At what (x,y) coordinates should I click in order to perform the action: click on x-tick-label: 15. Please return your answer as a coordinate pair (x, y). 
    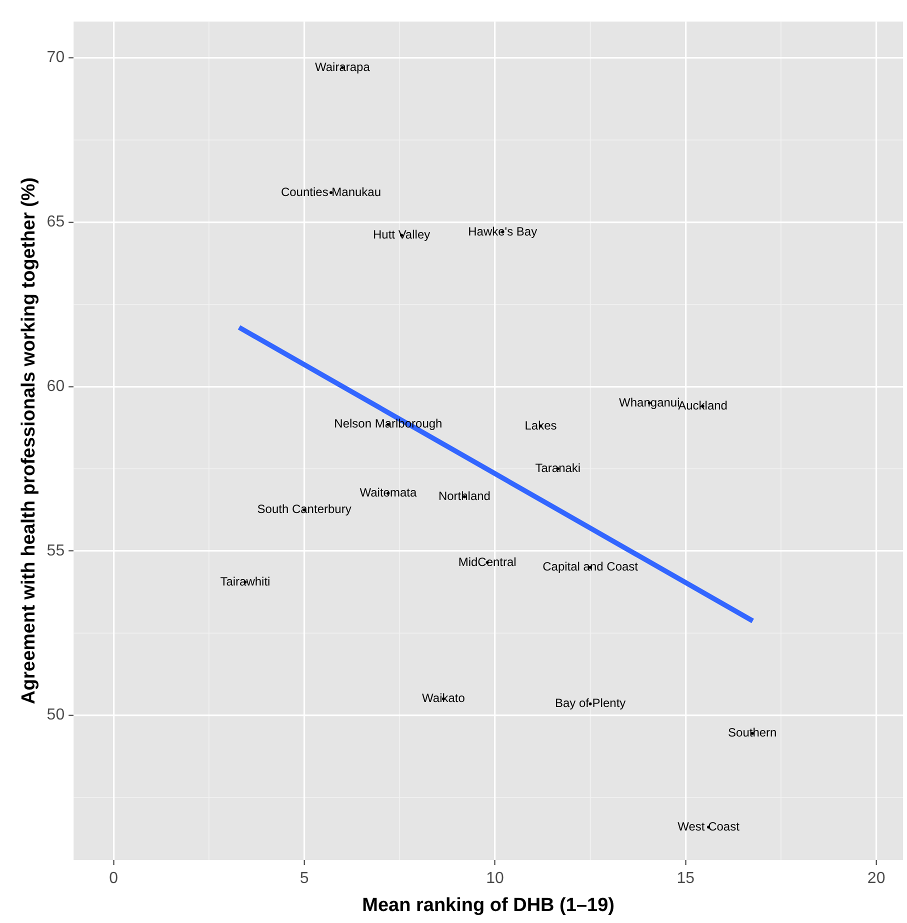
    Looking at the image, I should click on (685, 879).